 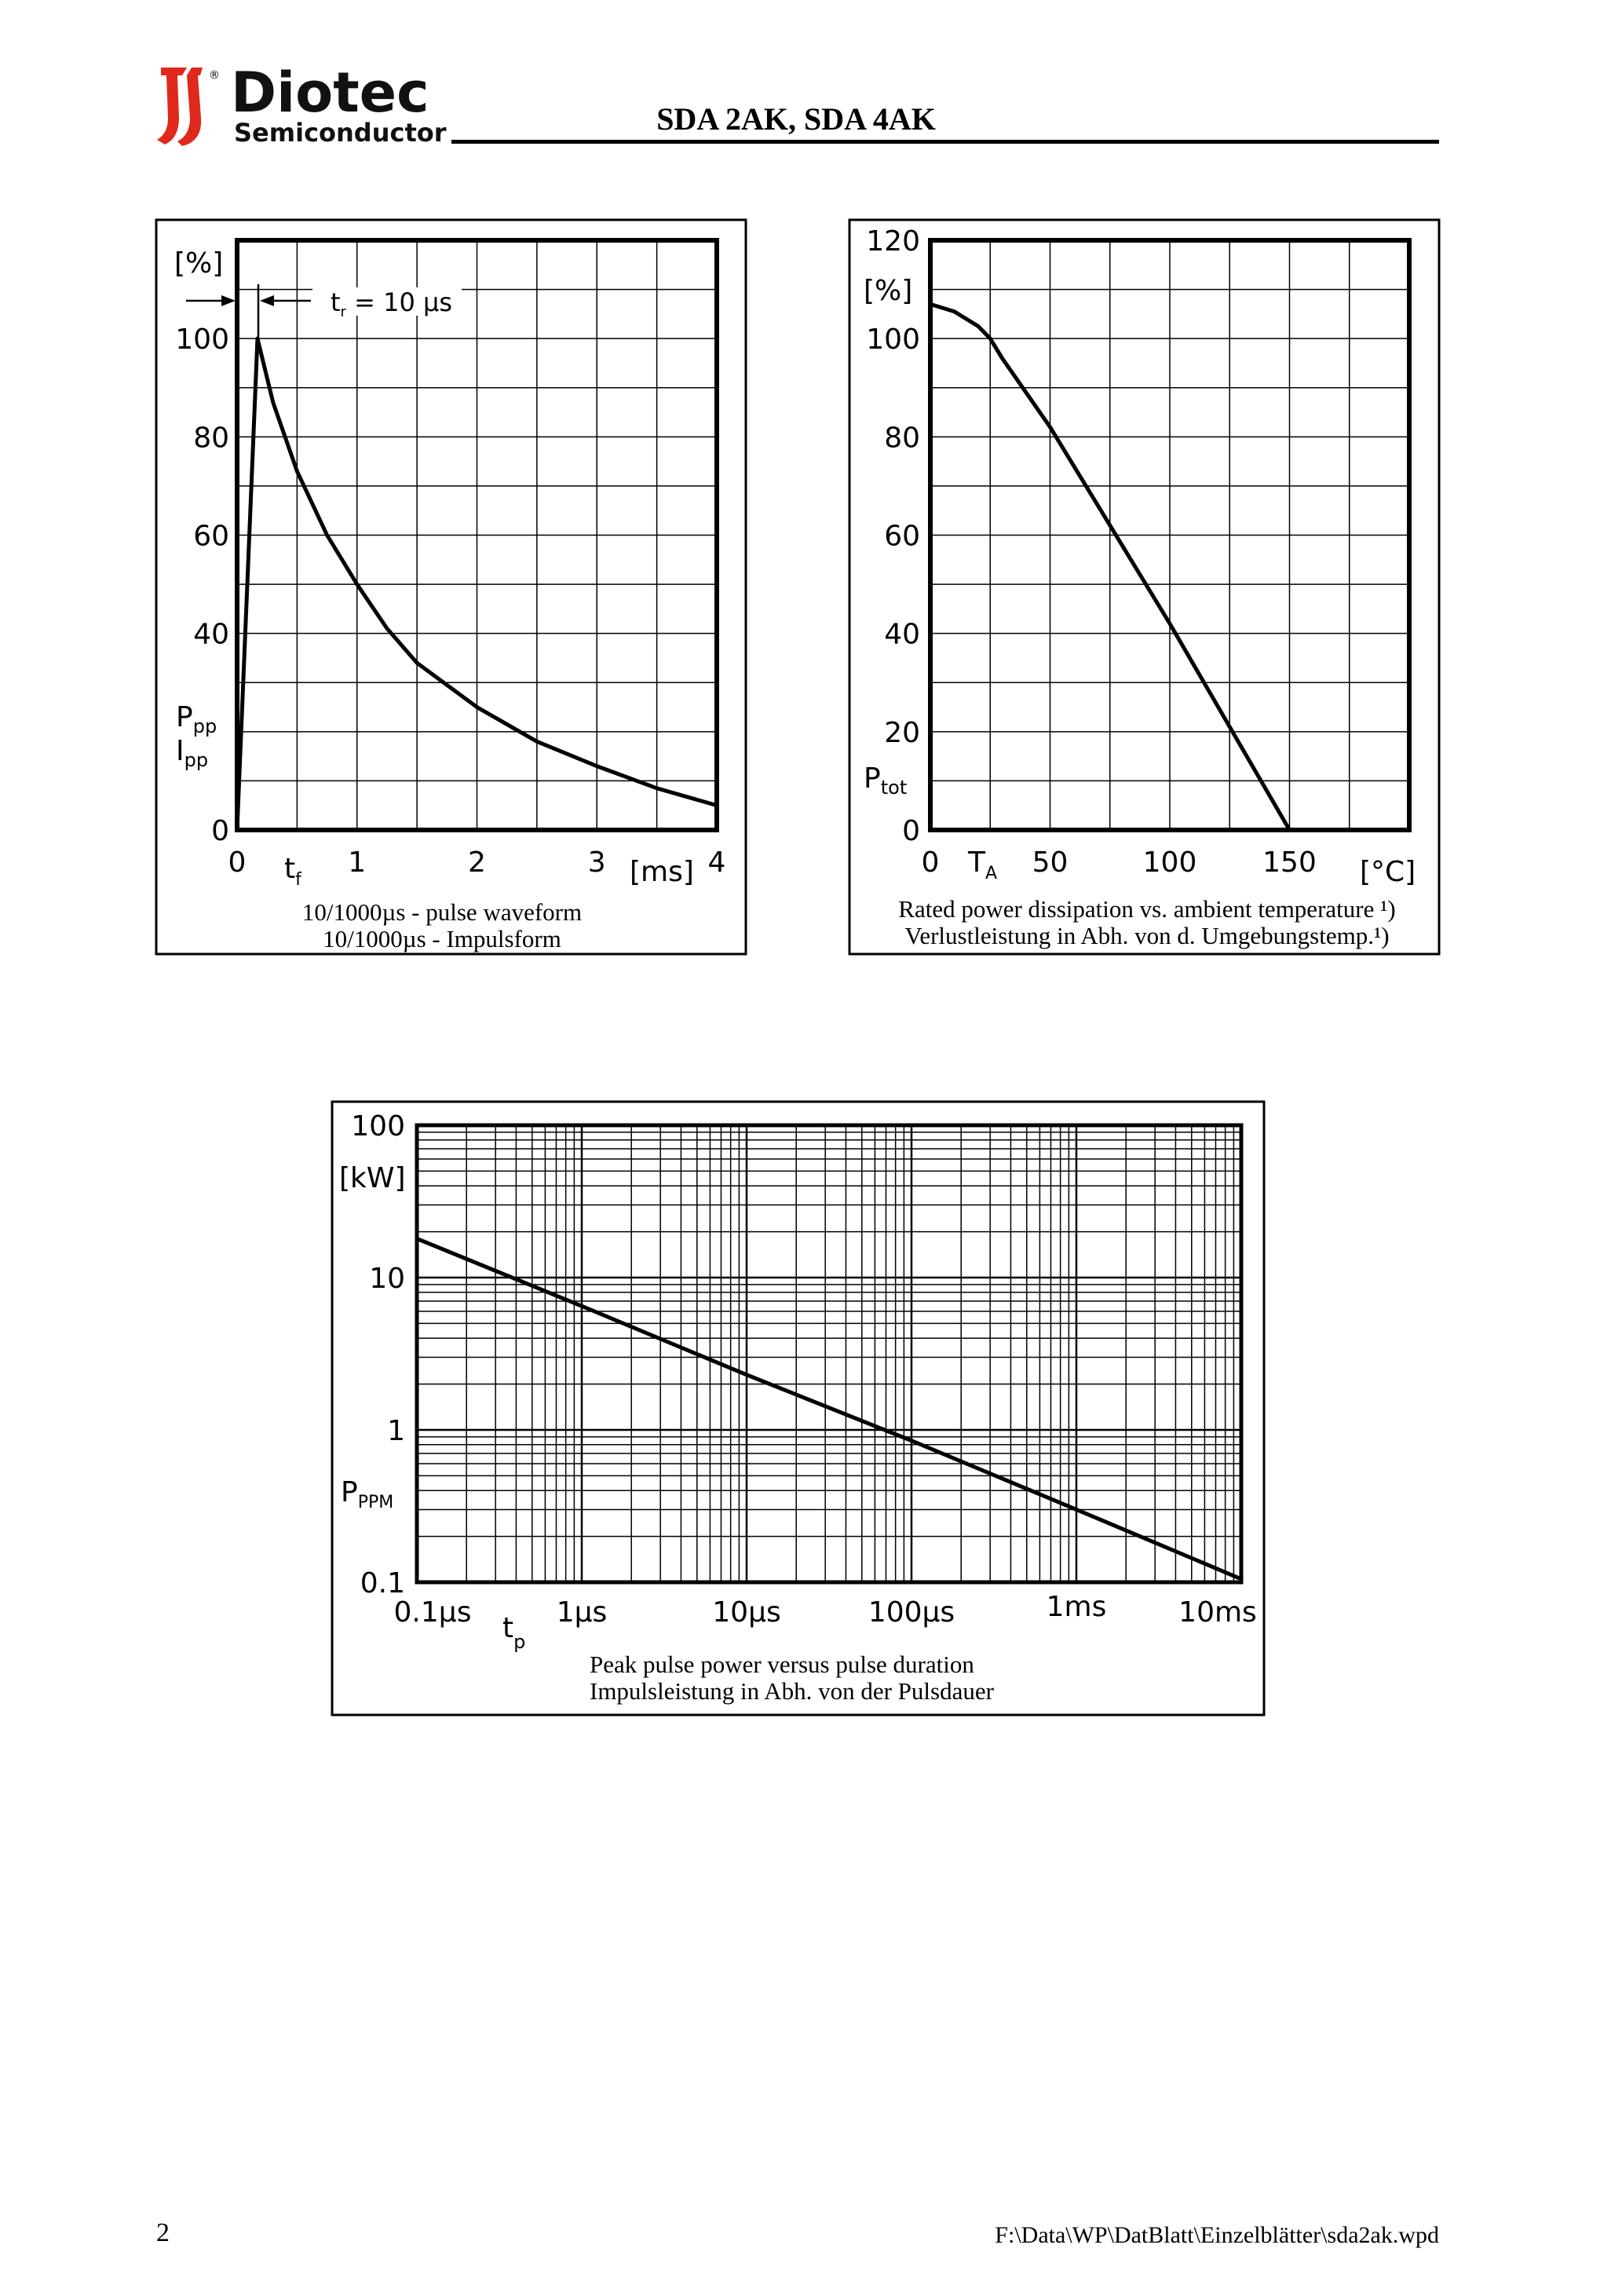 I want to click on x-tick-label: 50, so click(x=1050, y=863).